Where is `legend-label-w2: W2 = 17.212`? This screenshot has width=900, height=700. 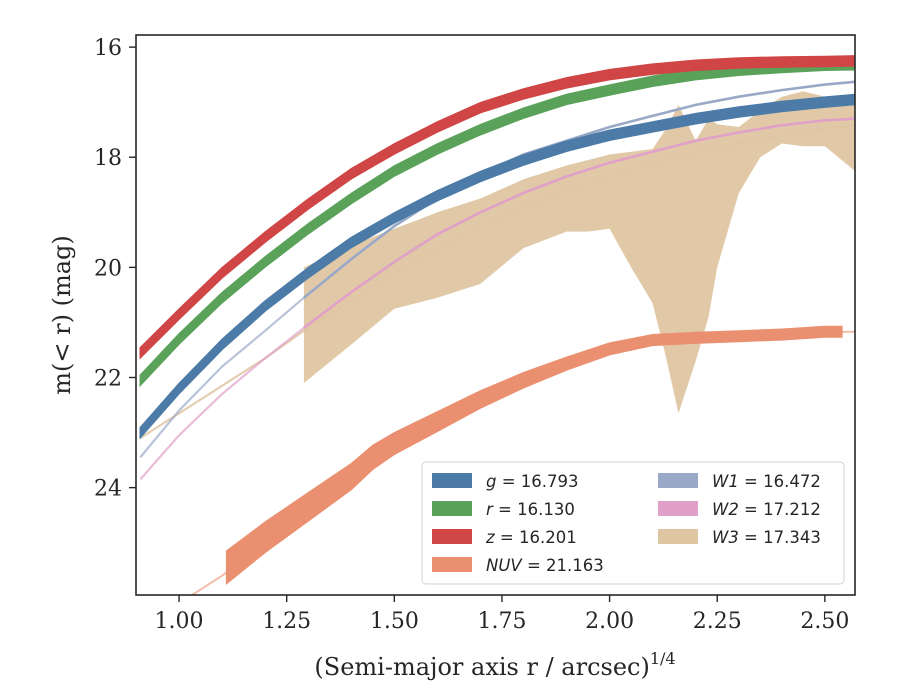
legend-label-w2: W2 = 17.212 is located at coordinates (766, 509).